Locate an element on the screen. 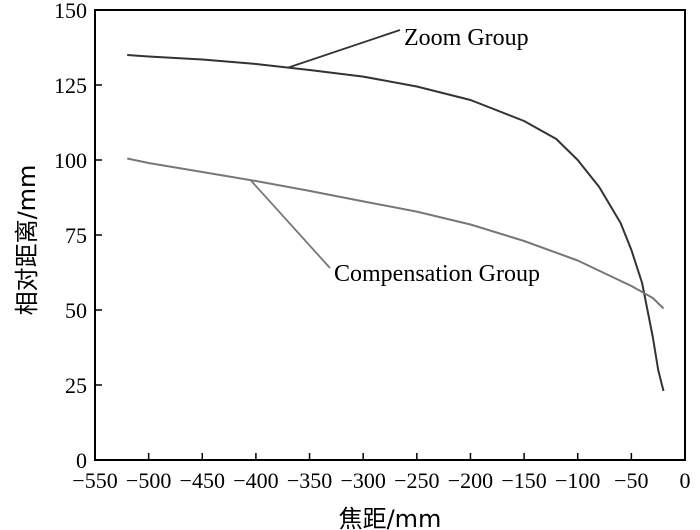 This screenshot has height=530, width=700. y-axis-ticks: 0 25 50 75 100 125 150 is located at coordinates (78, 236).